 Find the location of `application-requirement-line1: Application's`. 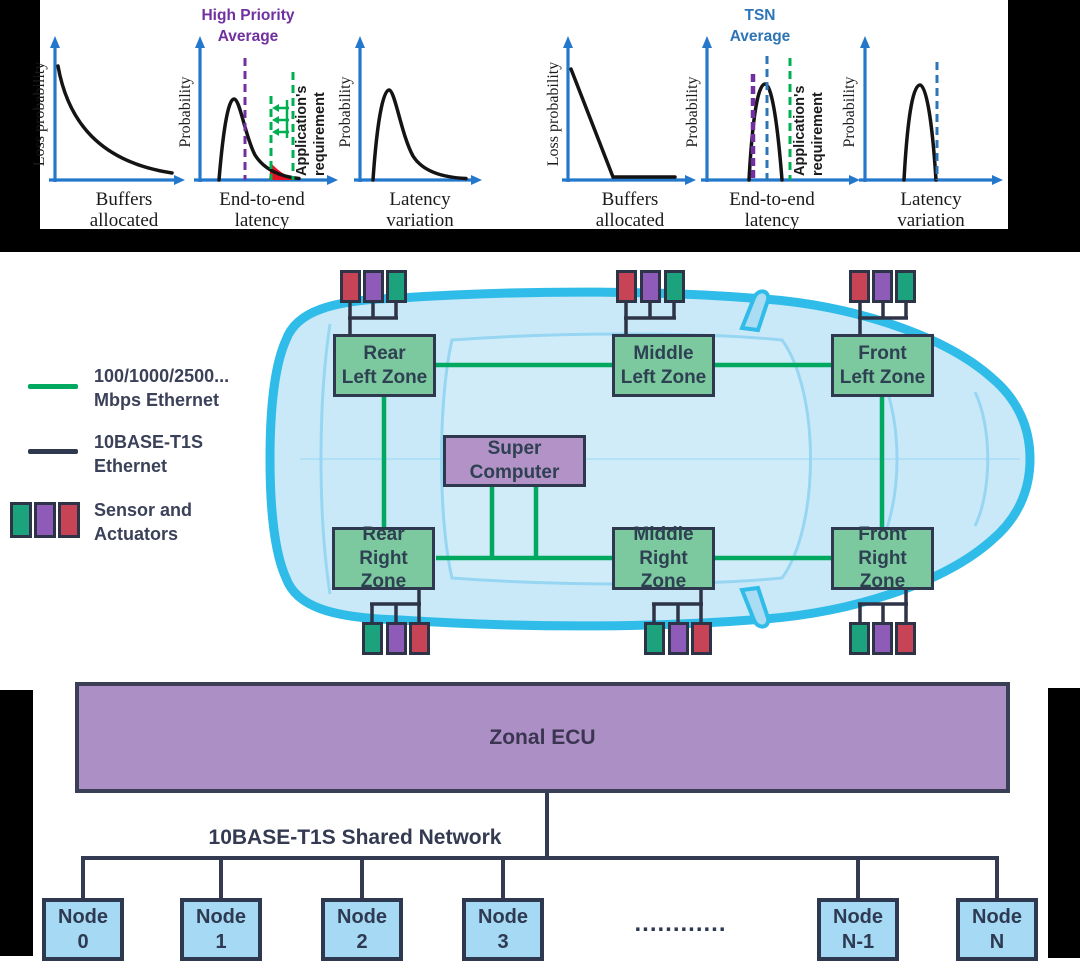

application-requirement-line1: Application's is located at coordinates (800, 131).